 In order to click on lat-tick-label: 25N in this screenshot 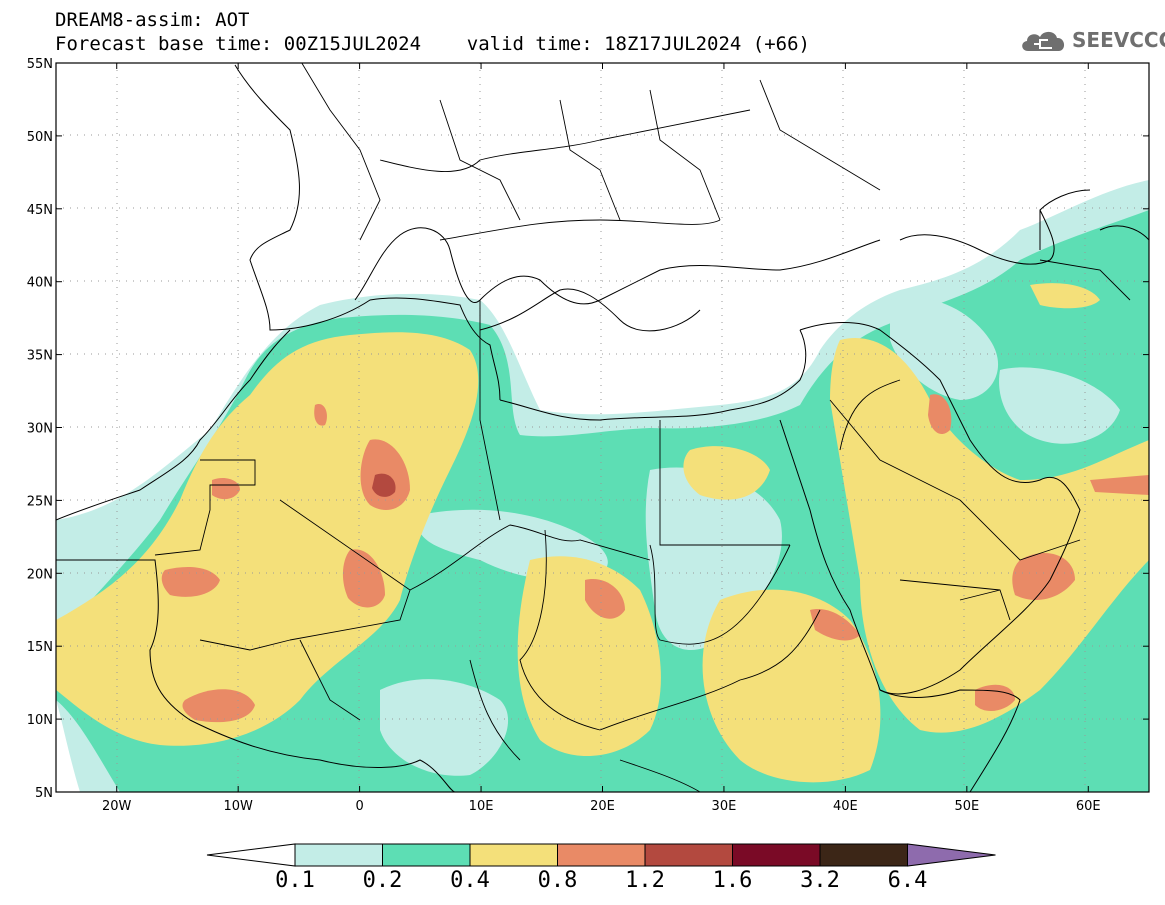, I will do `click(40, 501)`.